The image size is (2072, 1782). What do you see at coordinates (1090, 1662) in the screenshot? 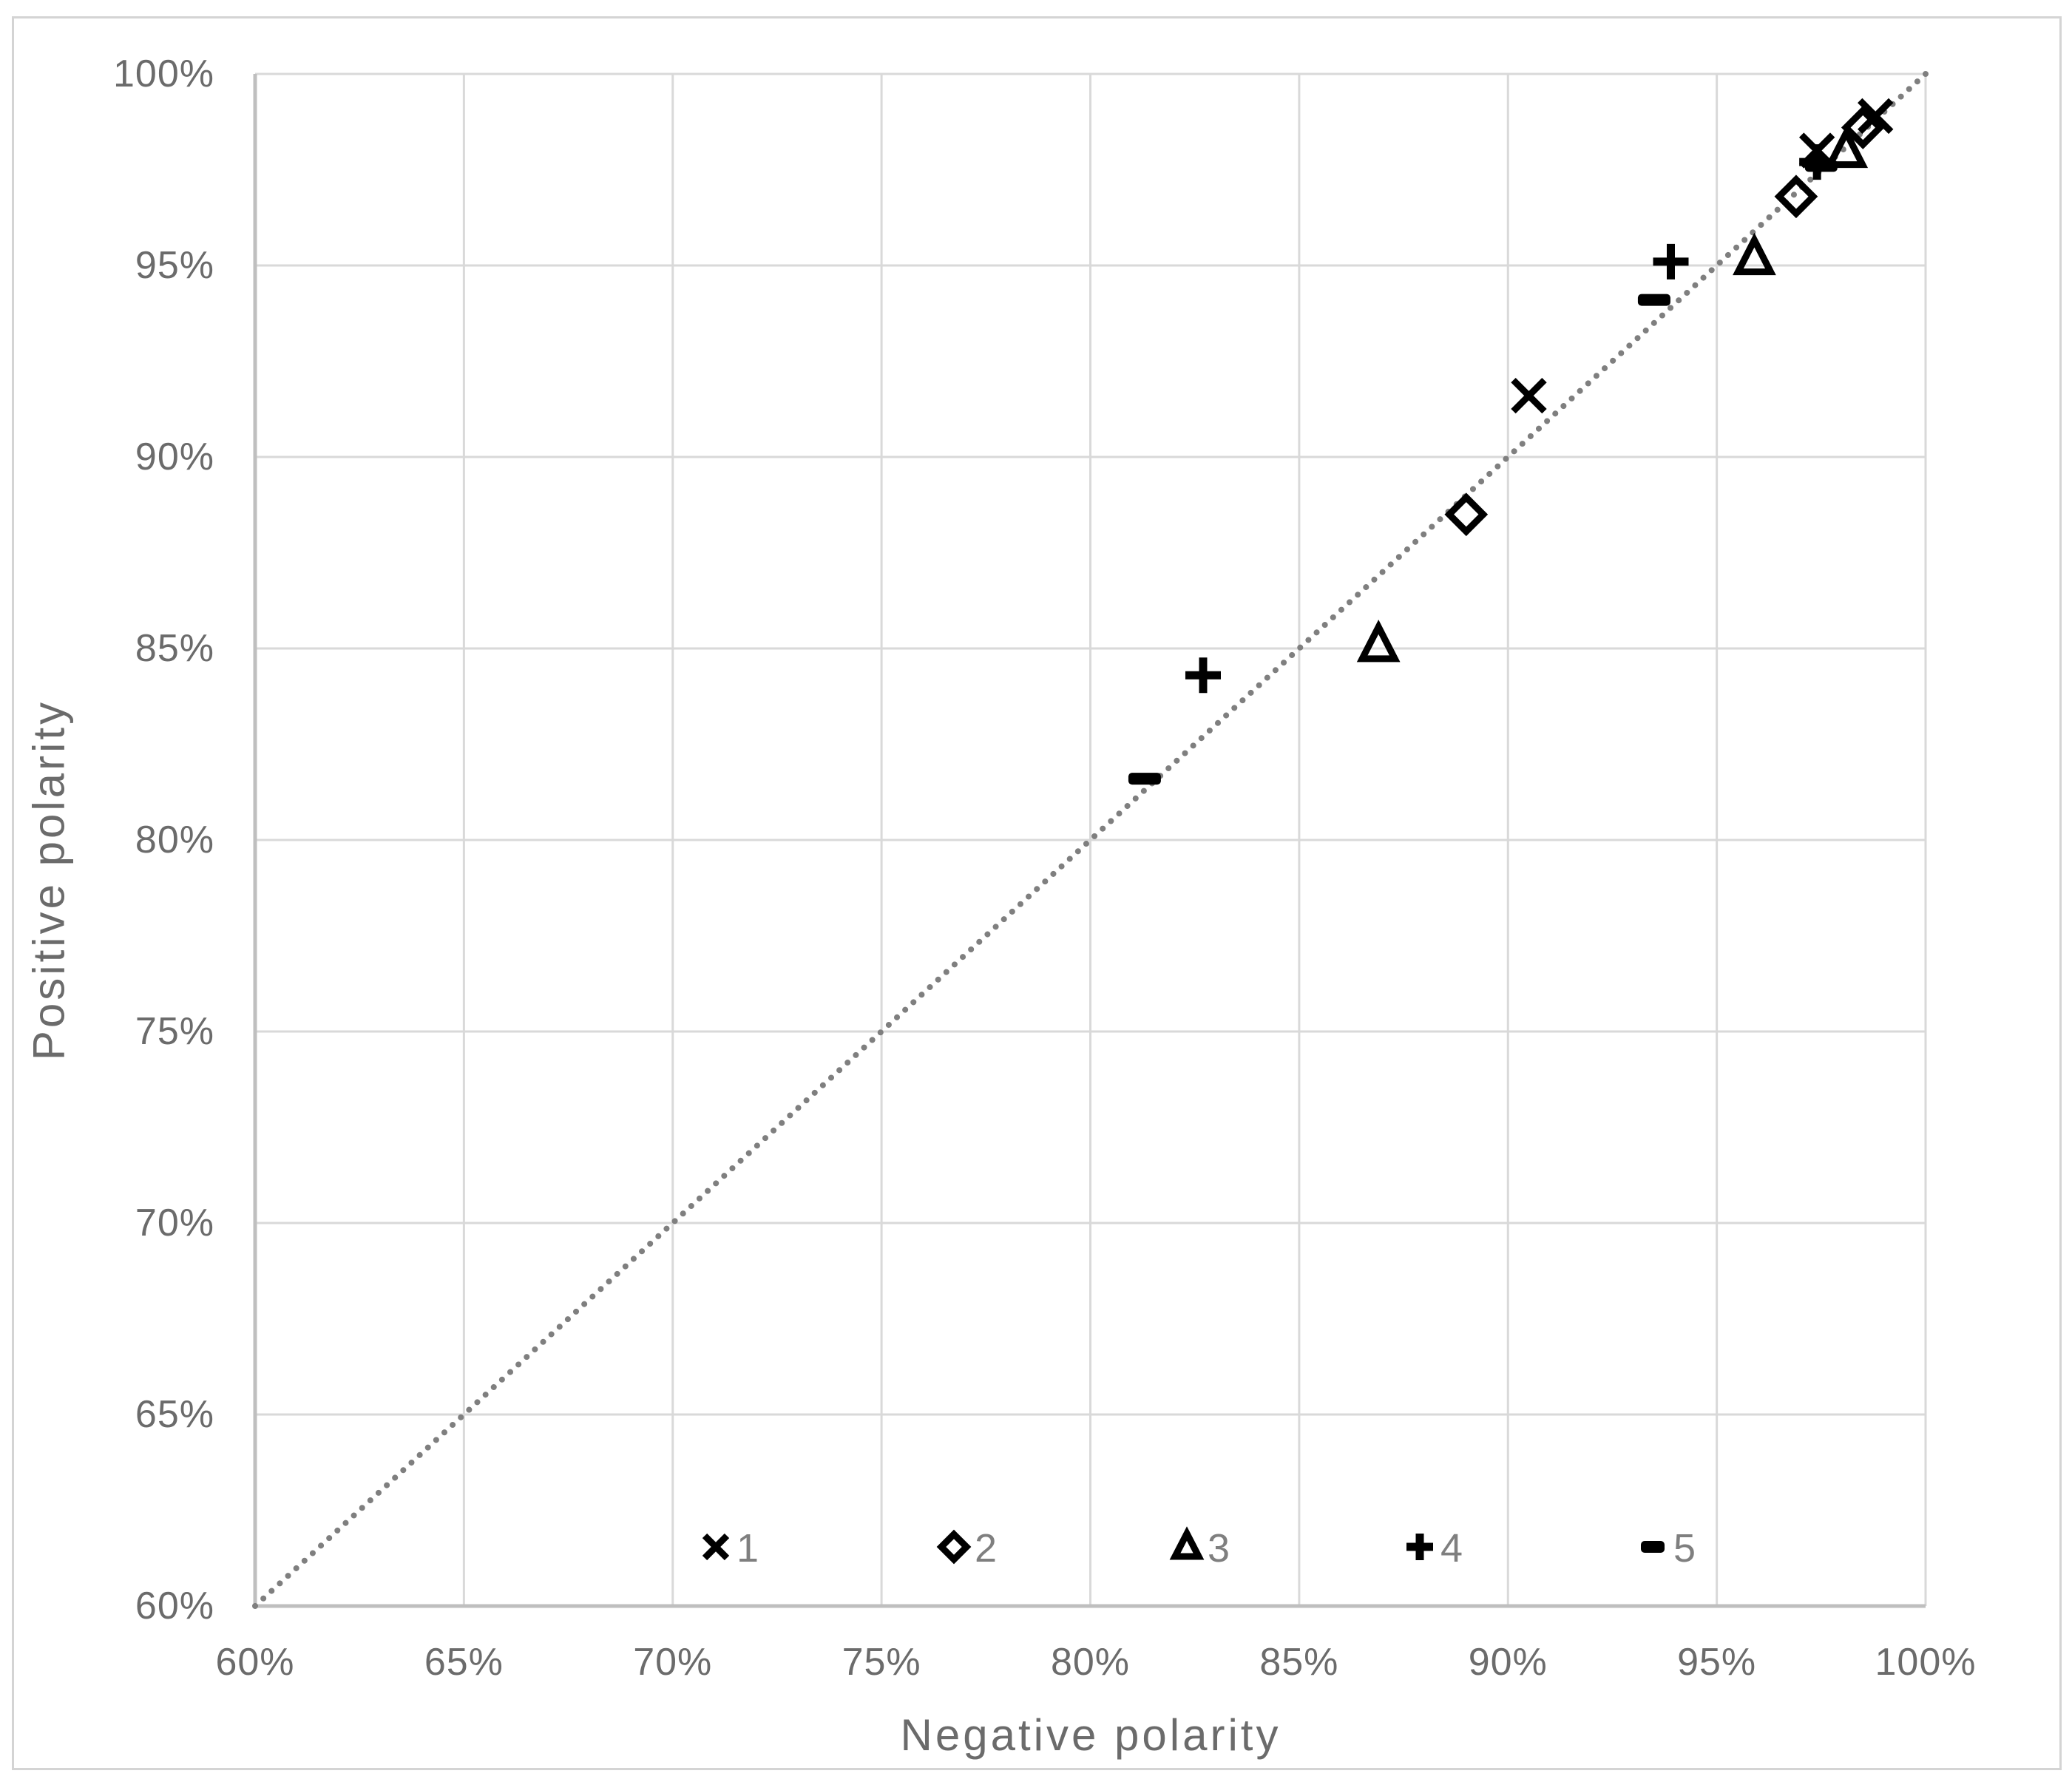
I see `x-tick-label-80: 80%` at bounding box center [1090, 1662].